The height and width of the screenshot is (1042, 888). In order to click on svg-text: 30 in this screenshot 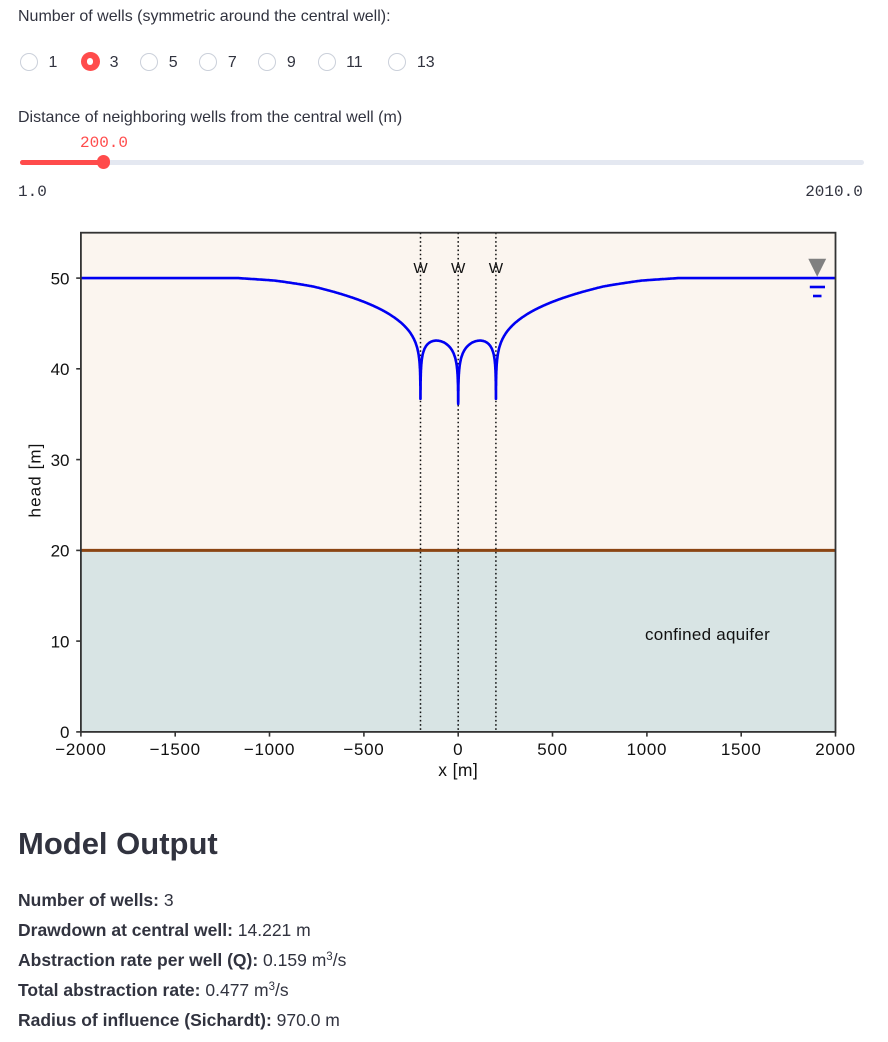, I will do `click(60, 460)`.